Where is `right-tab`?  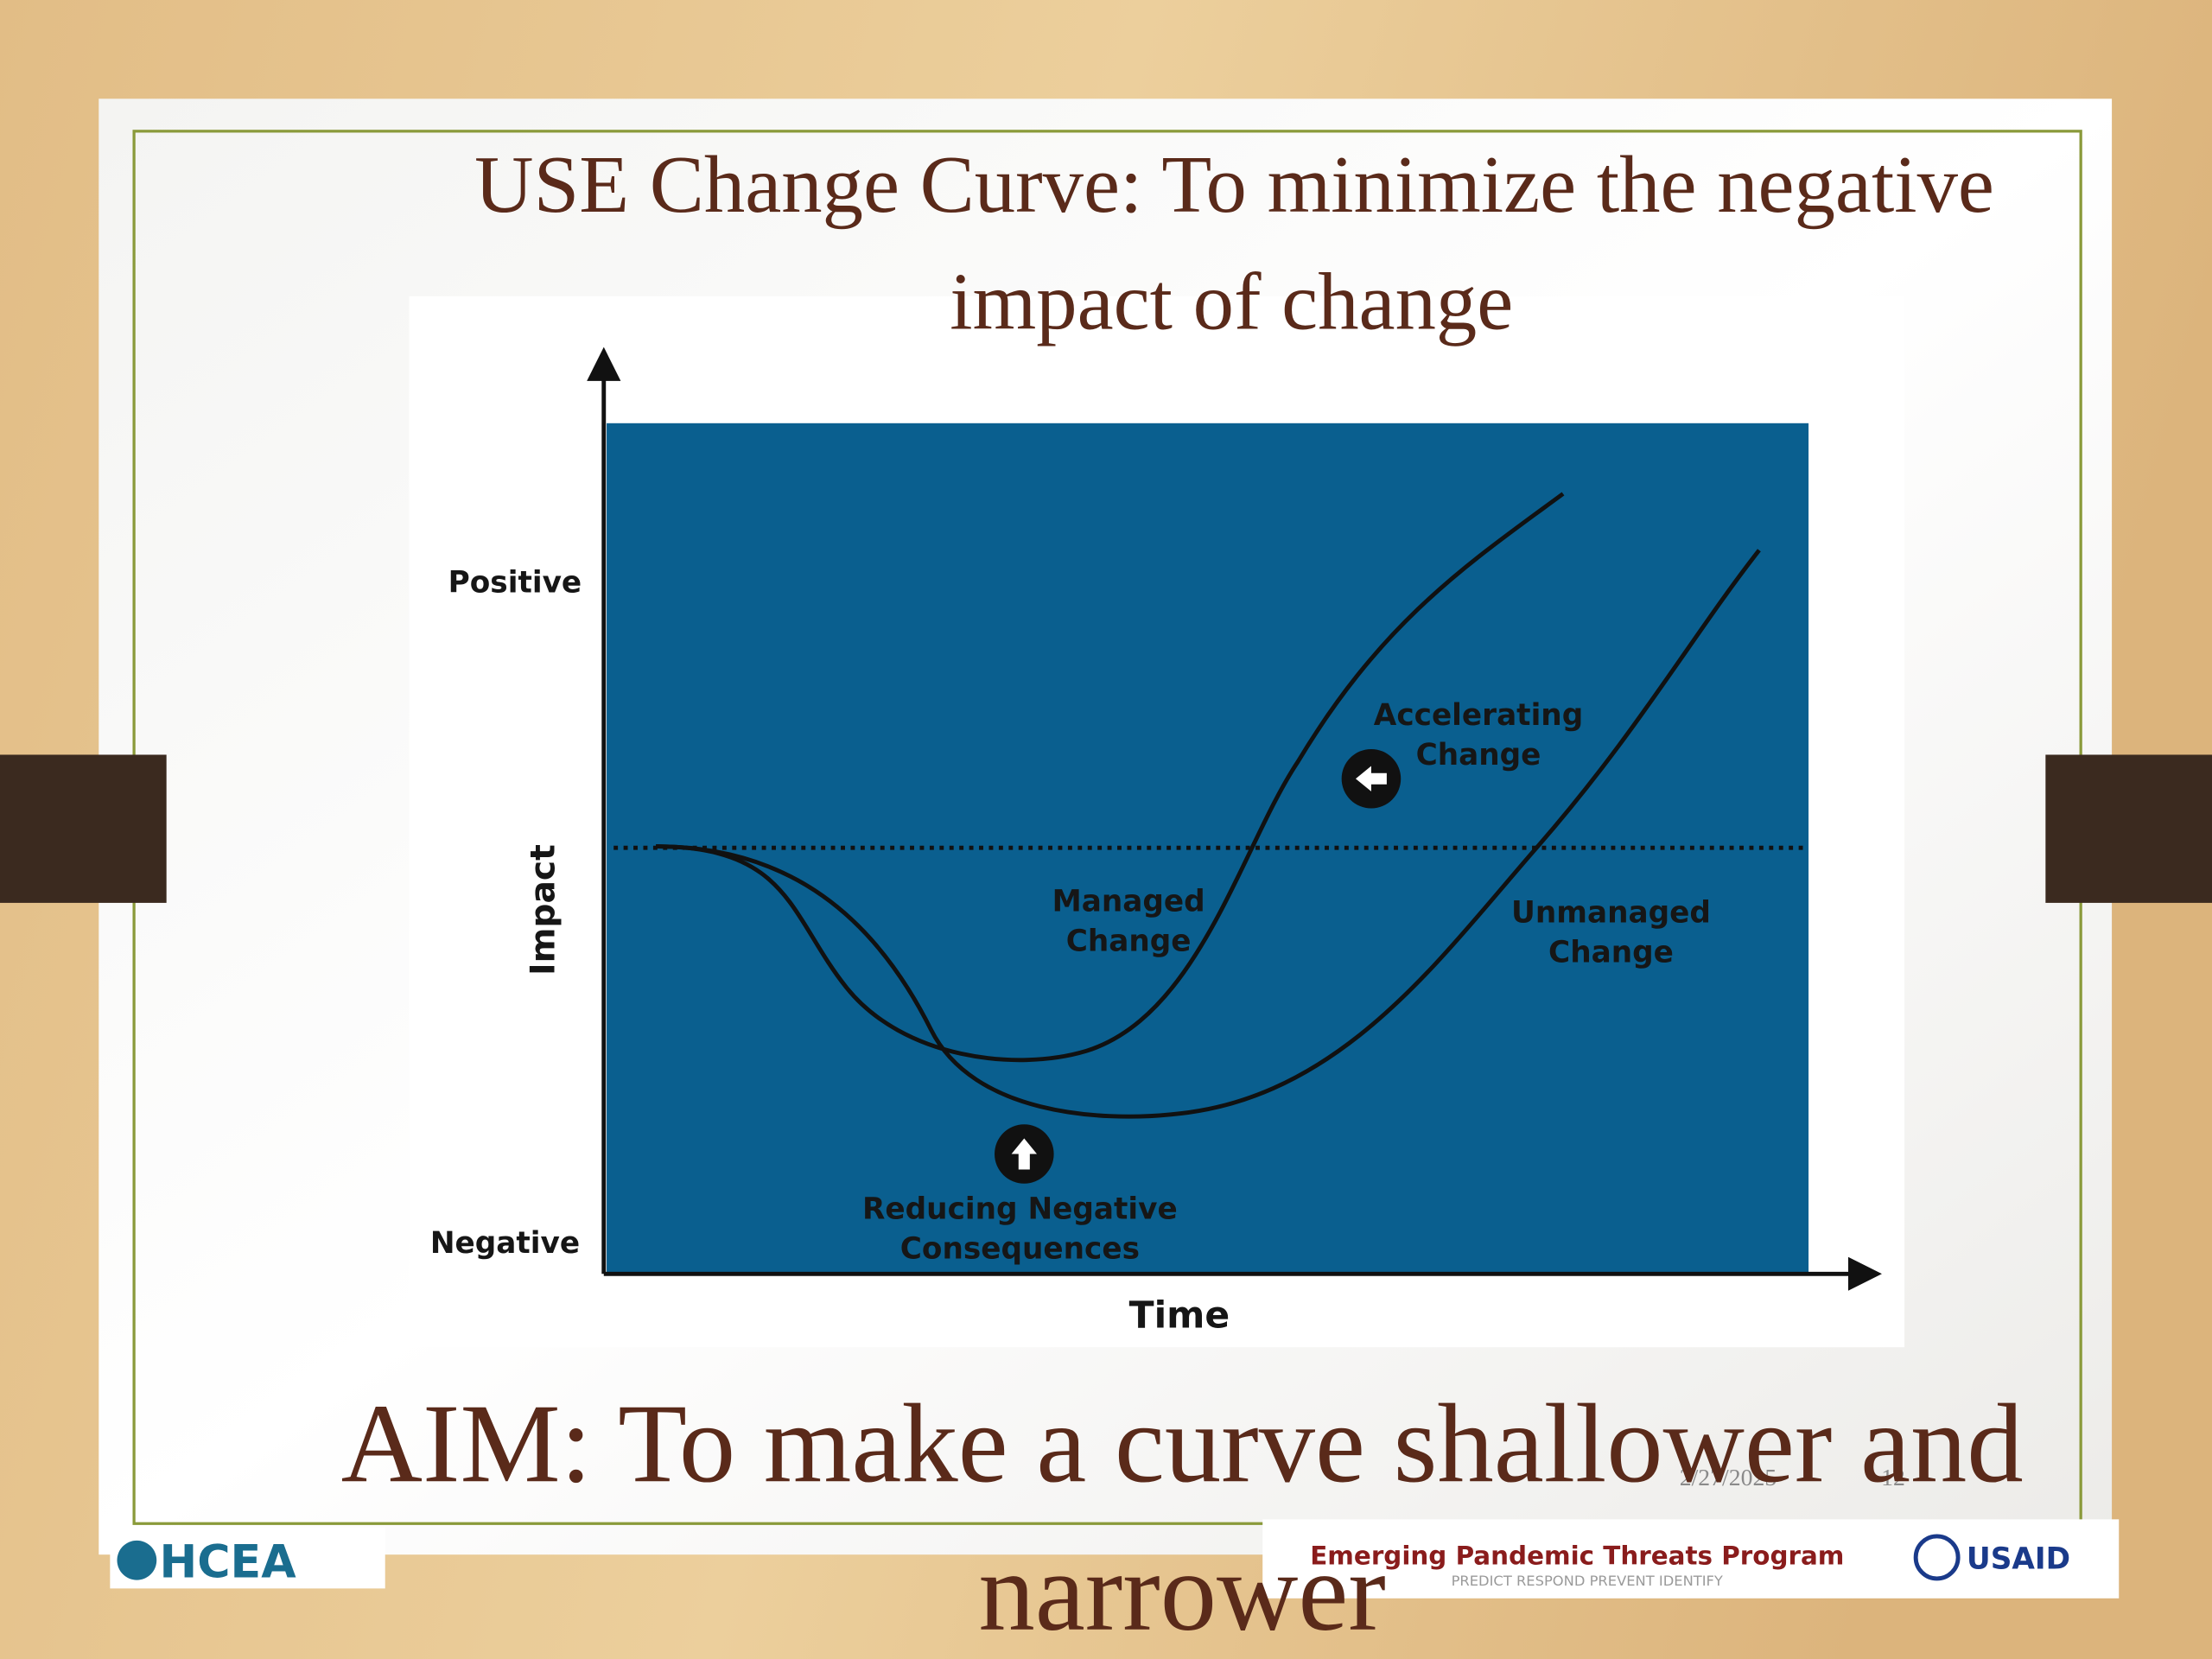
right-tab is located at coordinates (2128, 828).